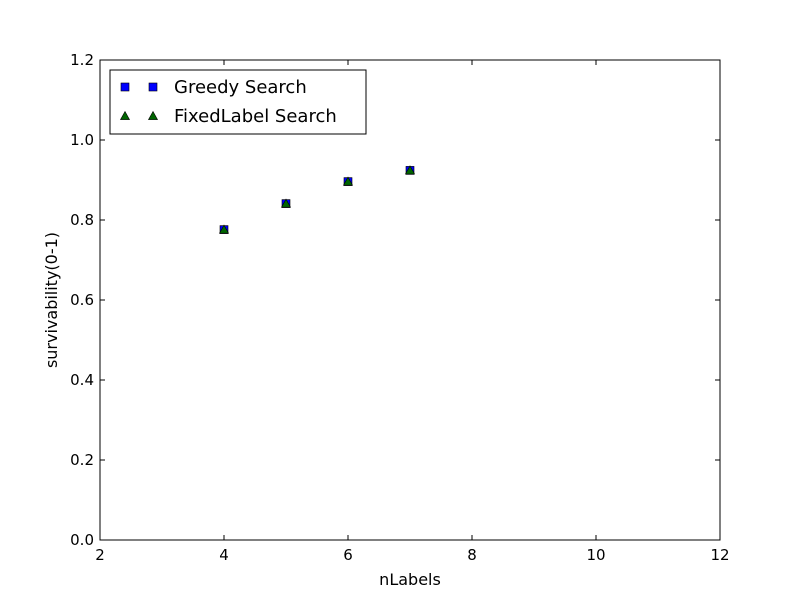 Image resolution: width=800 pixels, height=600 pixels. Describe the element at coordinates (595, 555) in the screenshot. I see `x-tick-label: 10` at that location.